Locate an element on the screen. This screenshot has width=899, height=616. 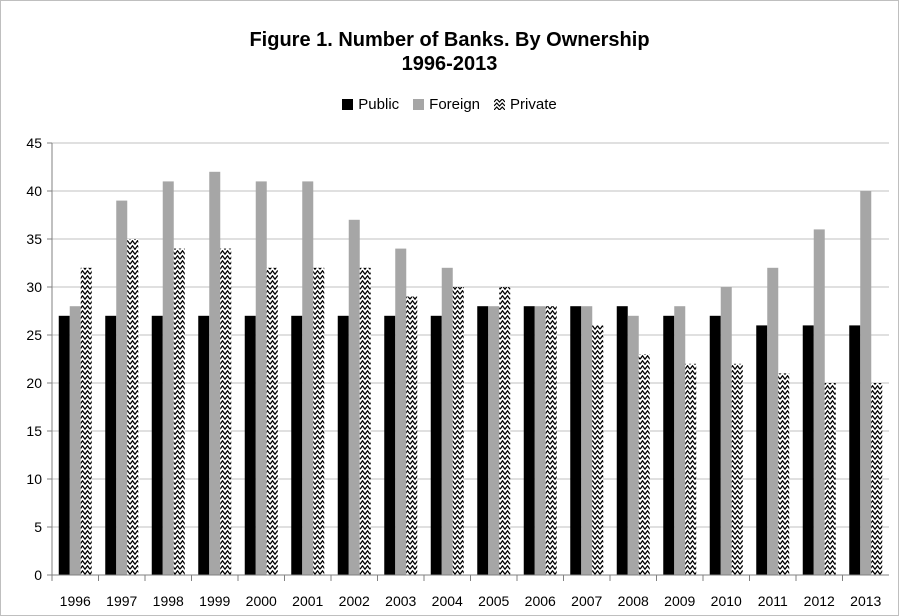
bar-foreign-2010 is located at coordinates (726, 431).